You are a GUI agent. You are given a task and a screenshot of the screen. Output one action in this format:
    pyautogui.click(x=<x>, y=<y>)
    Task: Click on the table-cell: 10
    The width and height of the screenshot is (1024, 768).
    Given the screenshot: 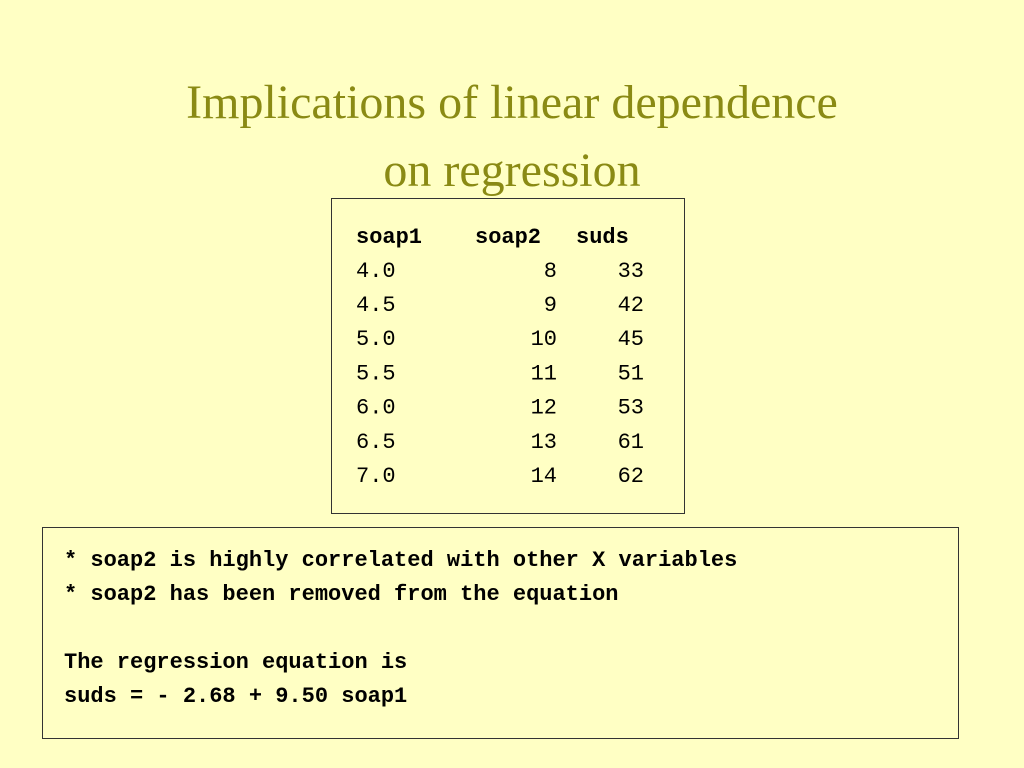 What is the action you would take?
    pyautogui.click(x=544, y=339)
    